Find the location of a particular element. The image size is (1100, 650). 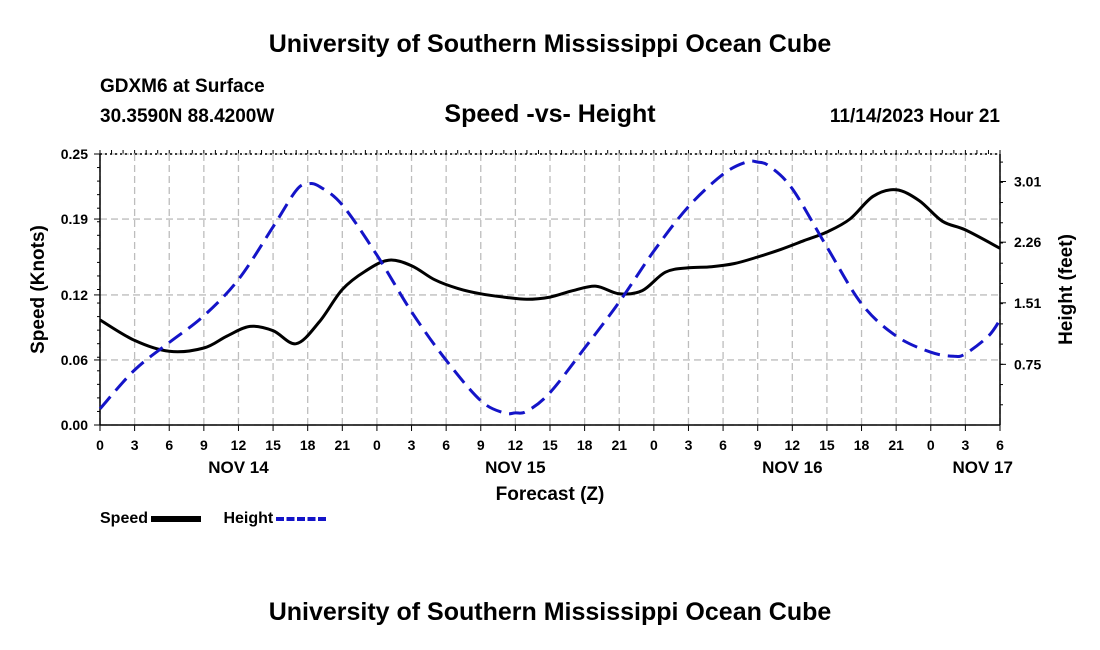

legend-item-height: Height is located at coordinates (275, 519).